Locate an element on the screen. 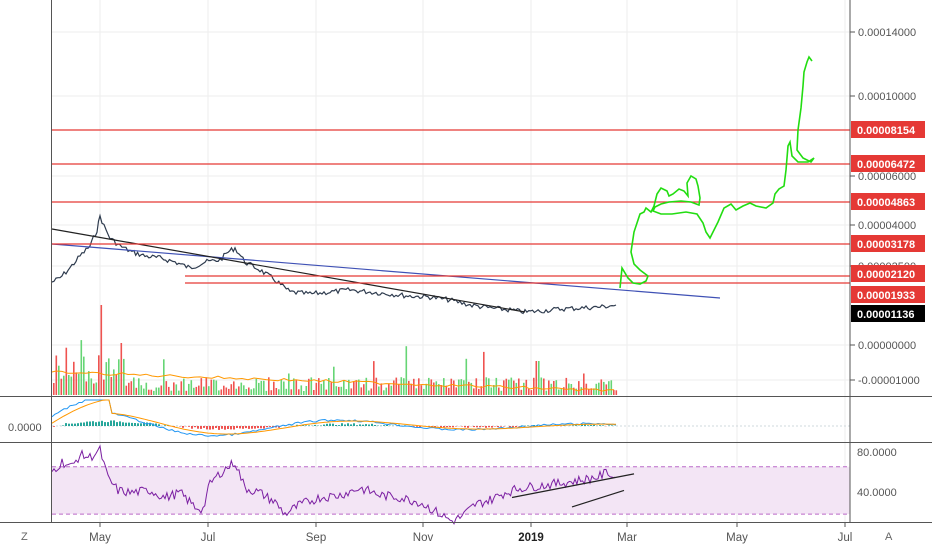 This screenshot has width=932, height=550. rsi-tick-80: 80.0000 is located at coordinates (877, 453).